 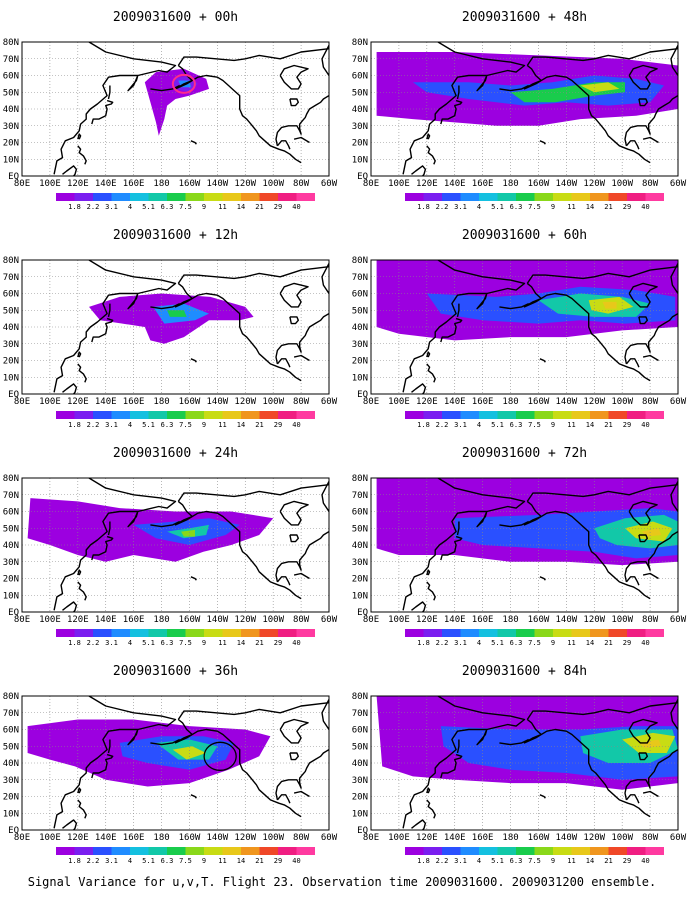 What do you see at coordinates (167, 861) in the screenshot?
I see `colorbar-label: 6.3` at bounding box center [167, 861].